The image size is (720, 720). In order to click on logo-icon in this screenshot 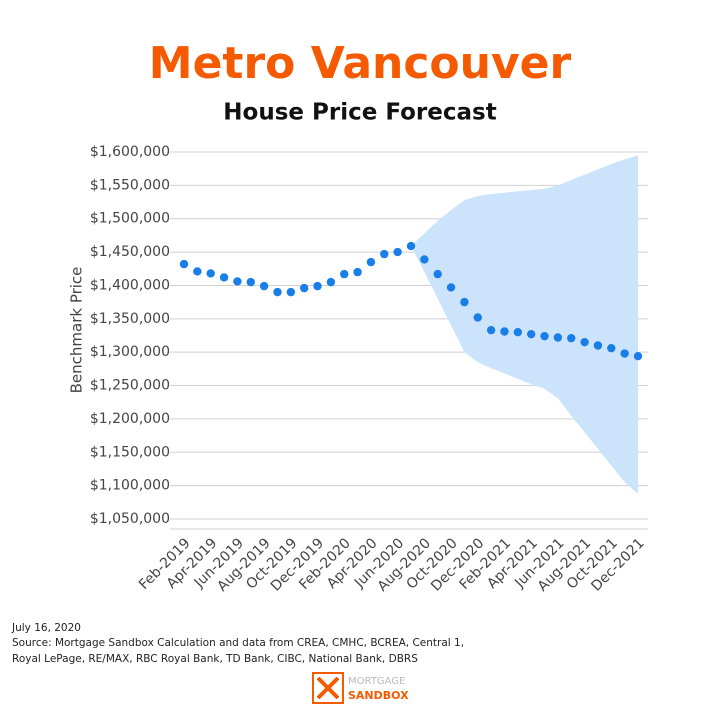, I will do `click(328, 688)`.